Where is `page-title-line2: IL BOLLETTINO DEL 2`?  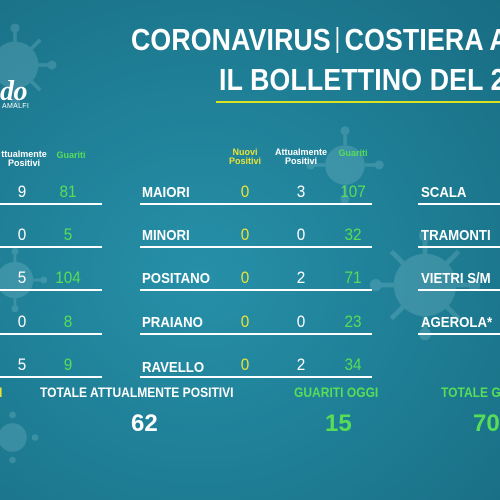
page-title-line2: IL BOLLETTINO DEL 2 is located at coordinates (359, 79).